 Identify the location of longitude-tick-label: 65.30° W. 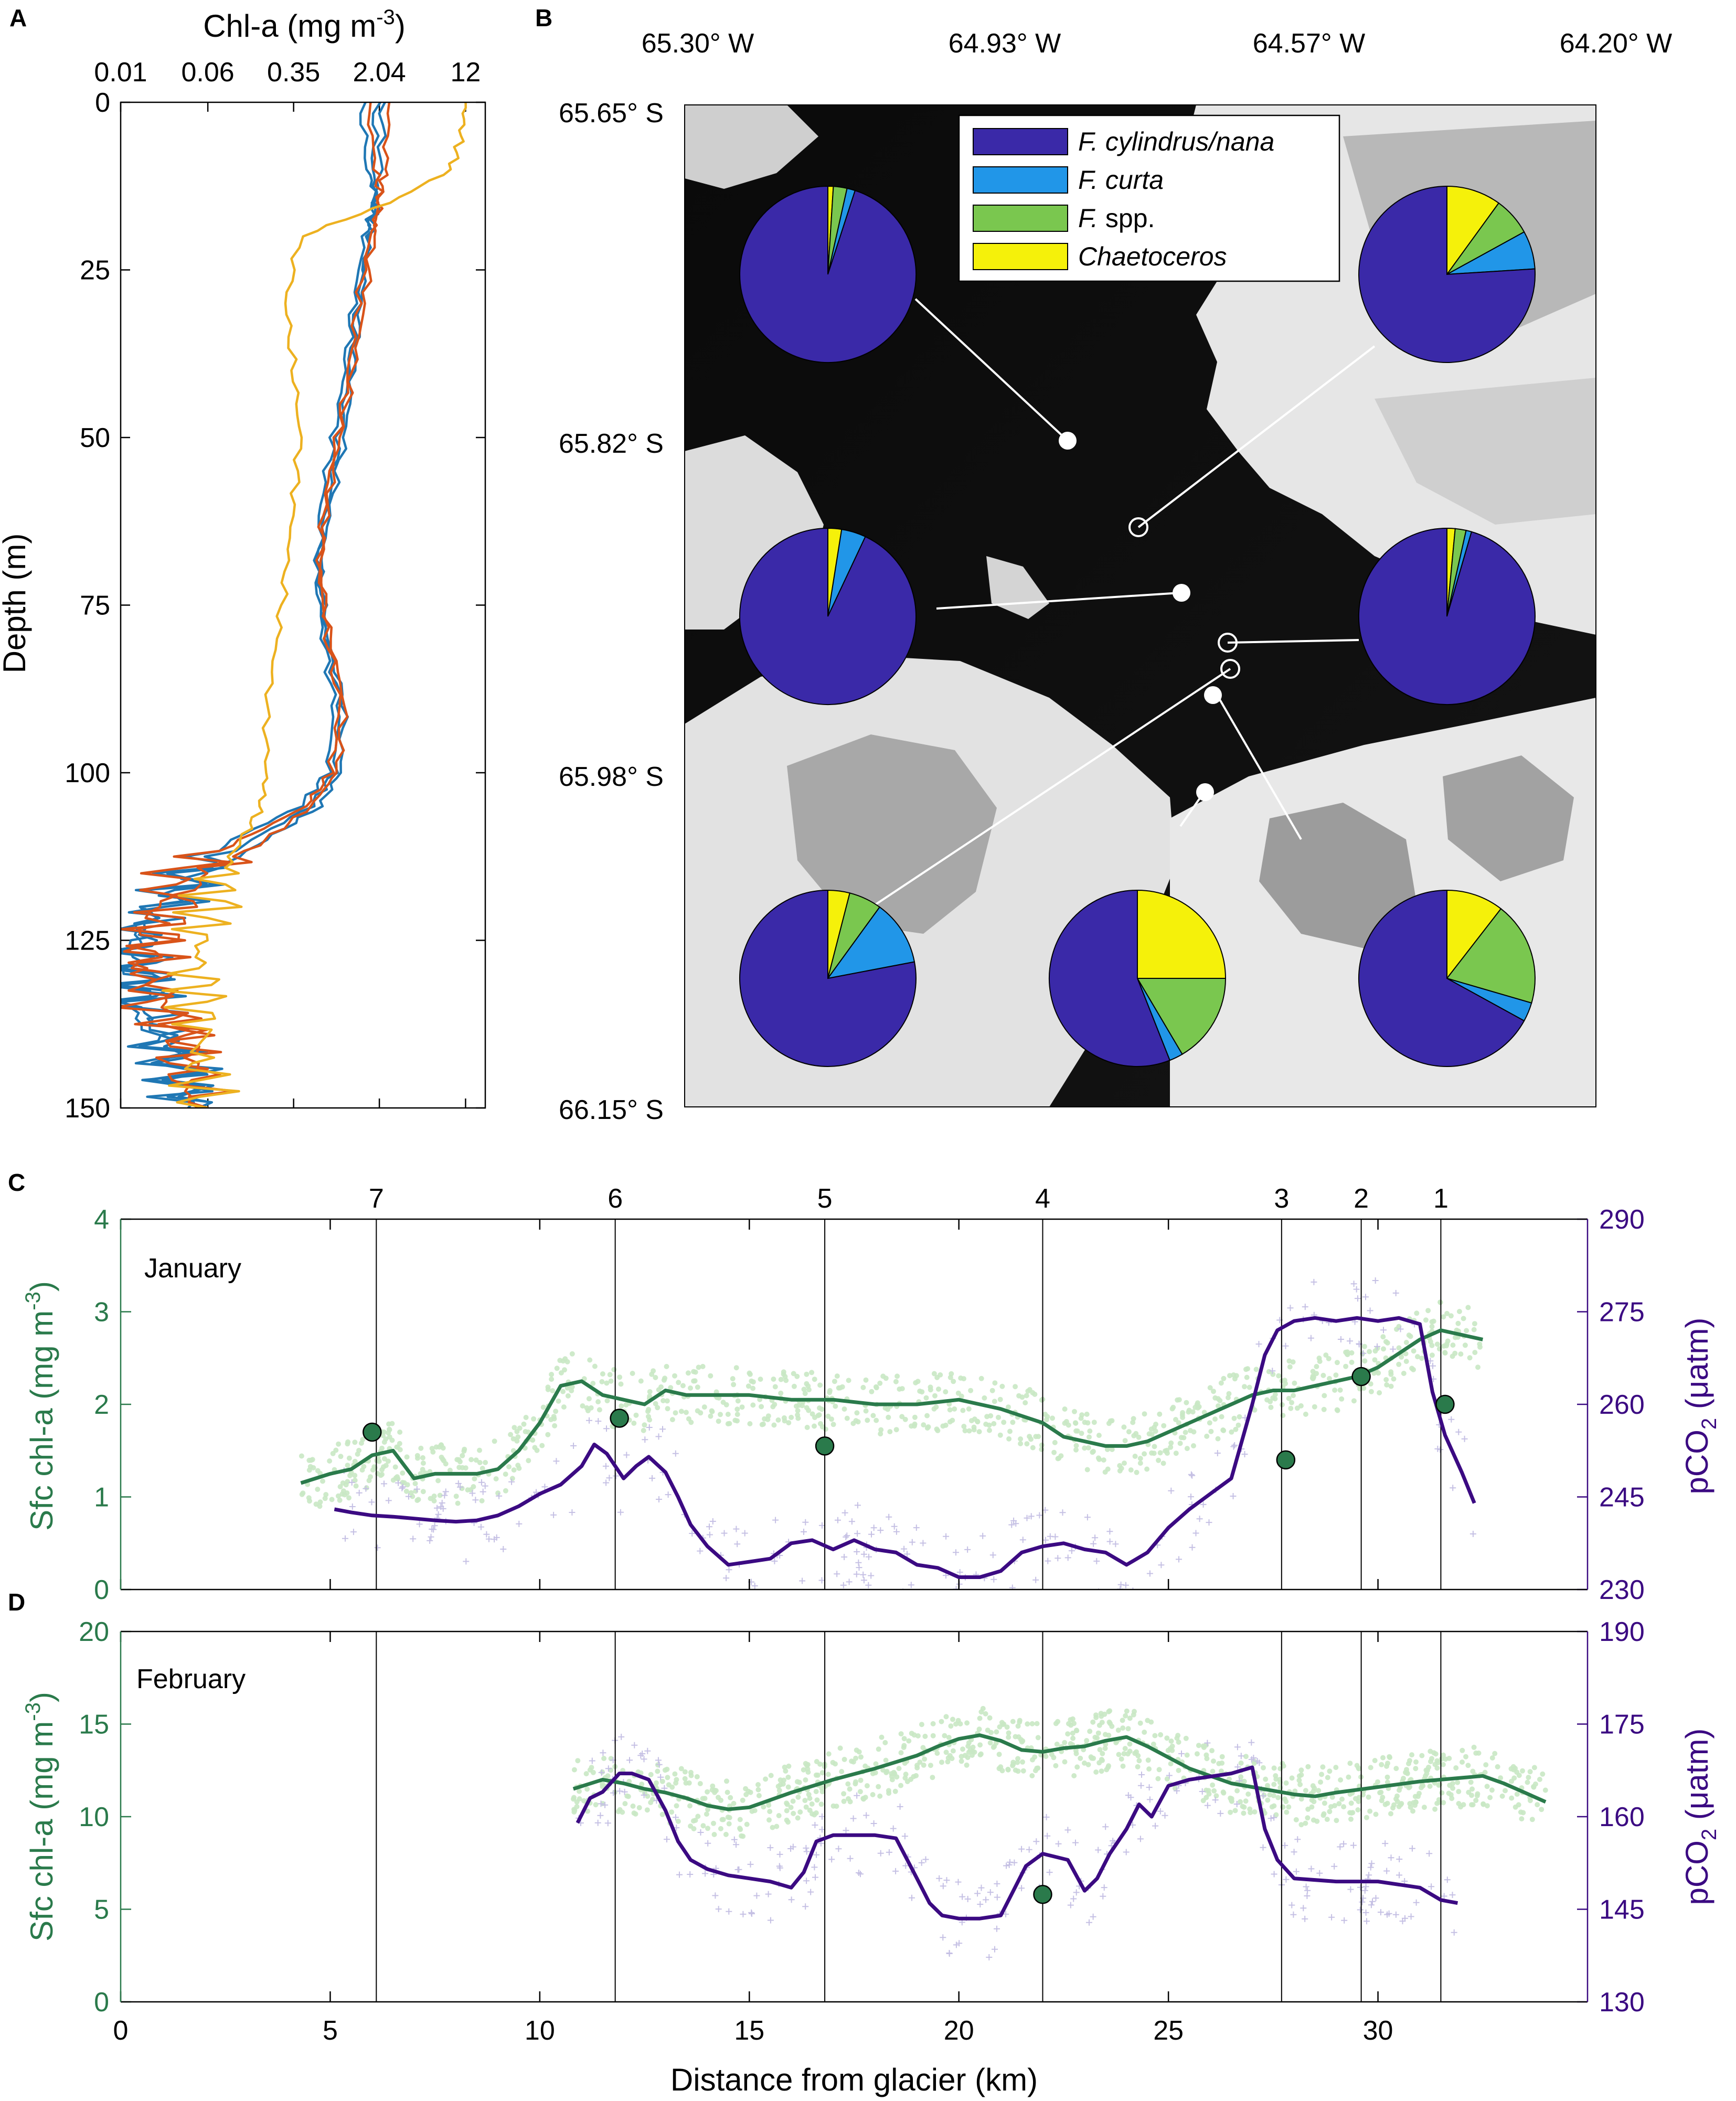
(698, 43).